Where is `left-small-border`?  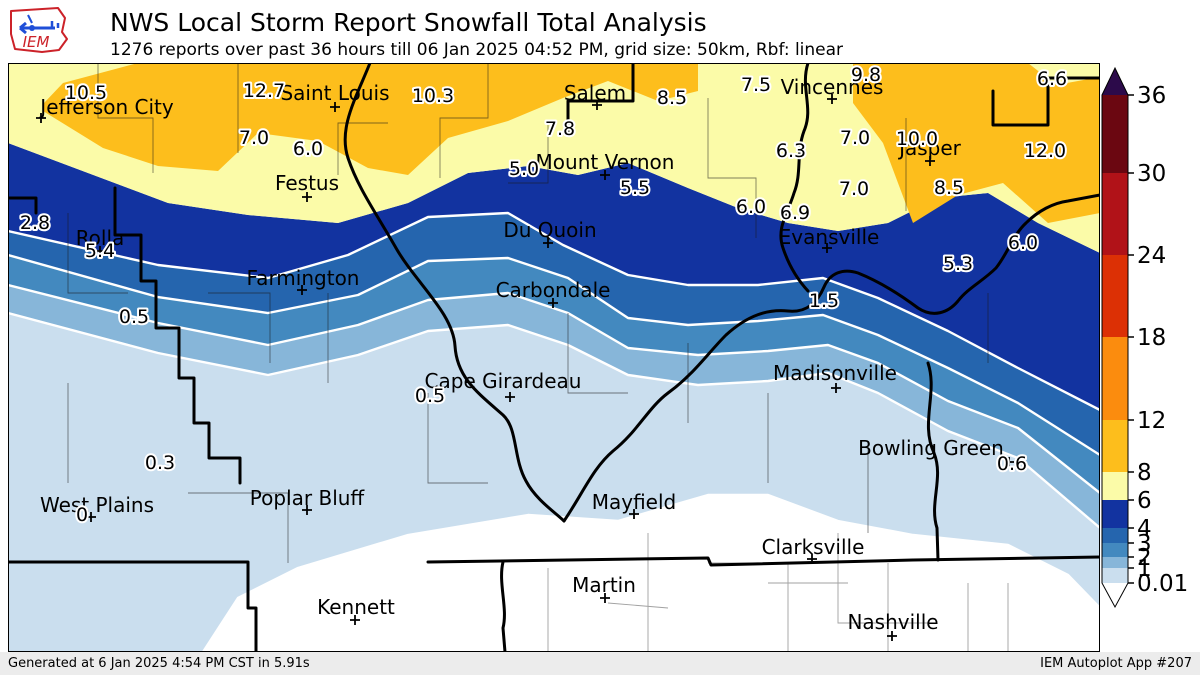
left-small-border is located at coordinates (22, 205).